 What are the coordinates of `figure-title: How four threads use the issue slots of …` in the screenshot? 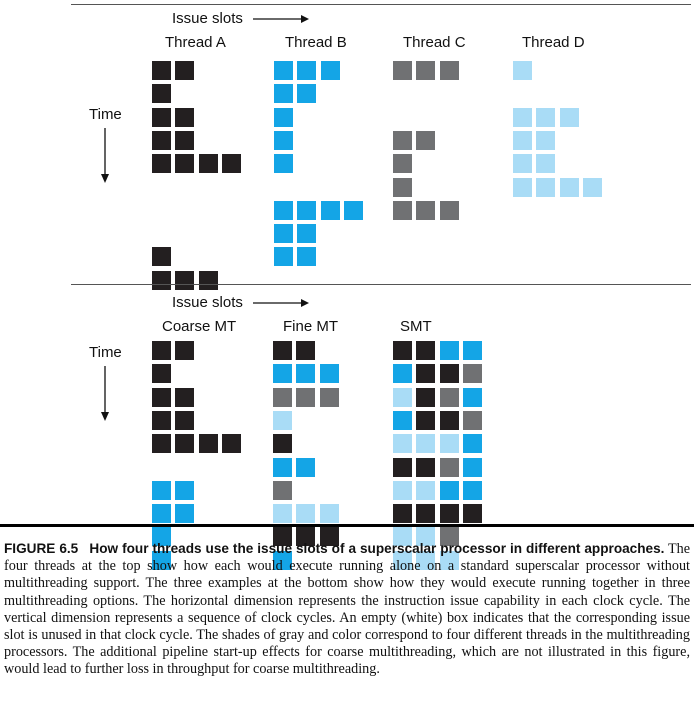 It's located at (377, 548).